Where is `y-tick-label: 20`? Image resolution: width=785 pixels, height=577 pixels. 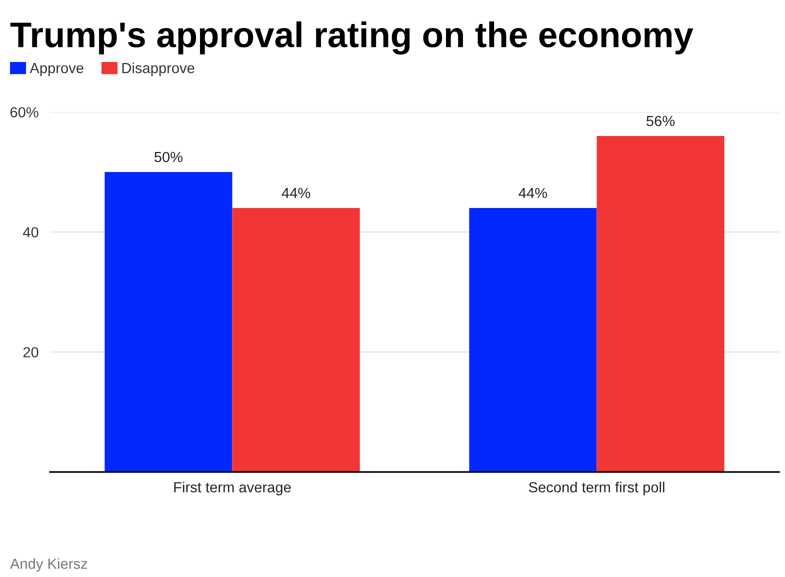 y-tick-label: 20 is located at coordinates (30, 352).